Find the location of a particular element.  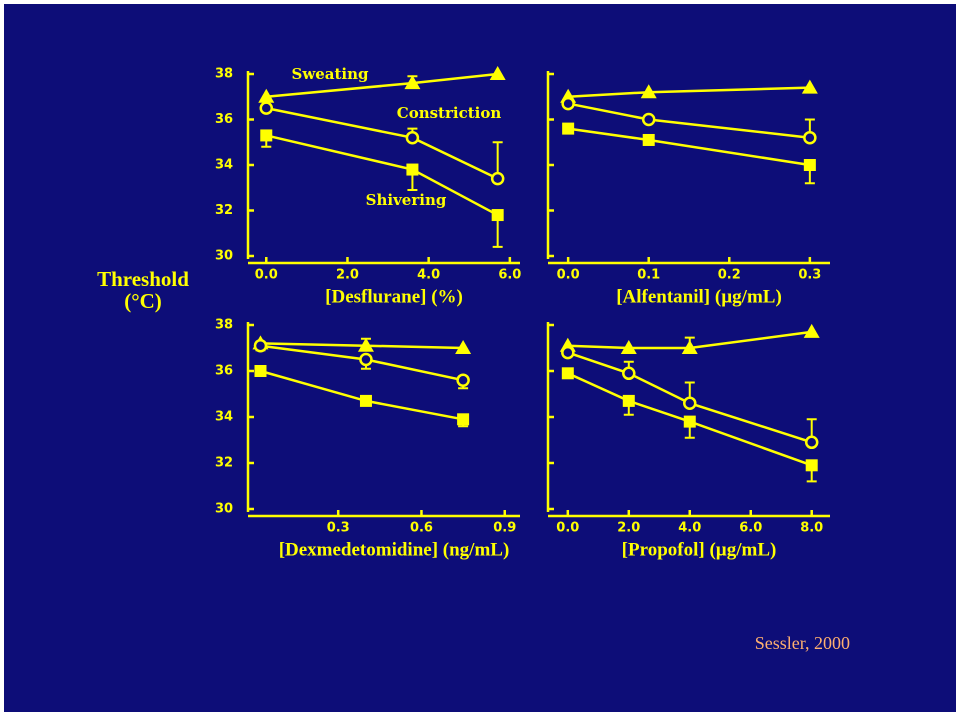

x-tick-label: 0.6 is located at coordinates (421, 528).